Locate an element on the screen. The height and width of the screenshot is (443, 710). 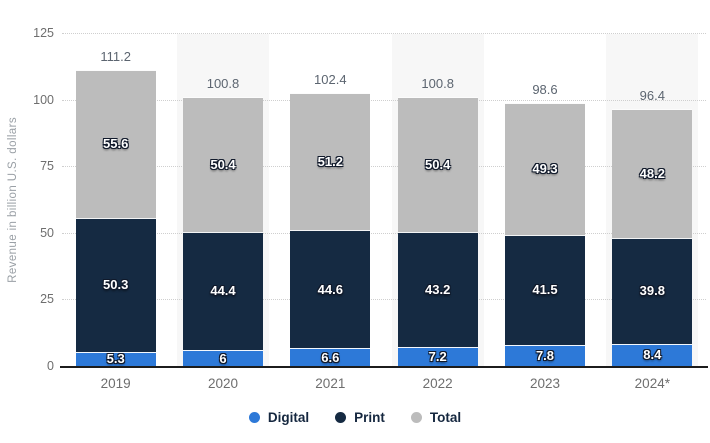
x-axis-label: 2020 is located at coordinates (223, 383).